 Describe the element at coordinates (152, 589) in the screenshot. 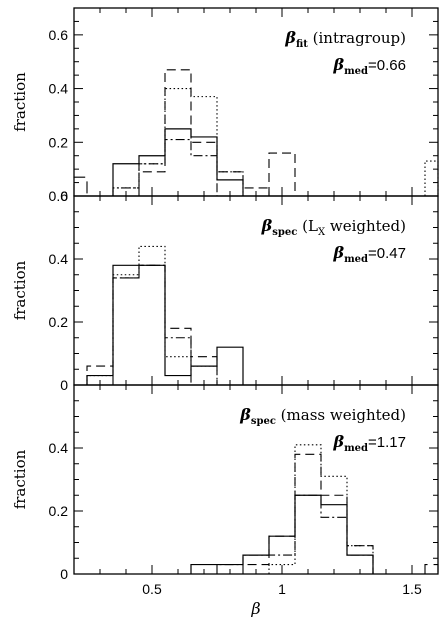

I see `x-tick-label: 0.5` at that location.